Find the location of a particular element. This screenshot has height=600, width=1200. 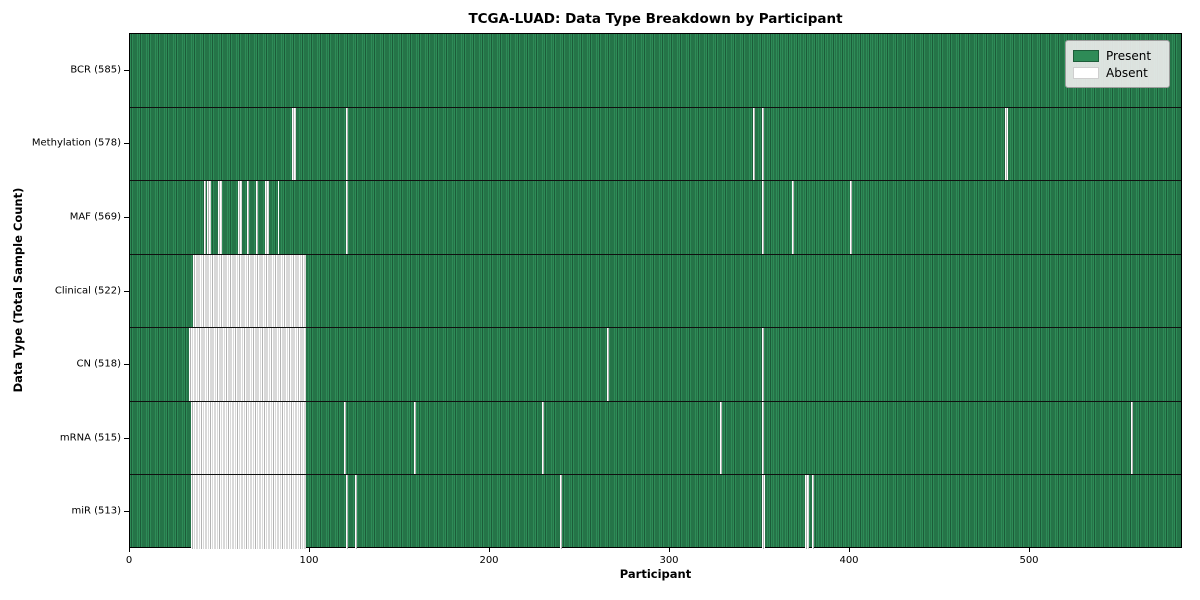

legend-swatch-absent-icon is located at coordinates (1086, 72).